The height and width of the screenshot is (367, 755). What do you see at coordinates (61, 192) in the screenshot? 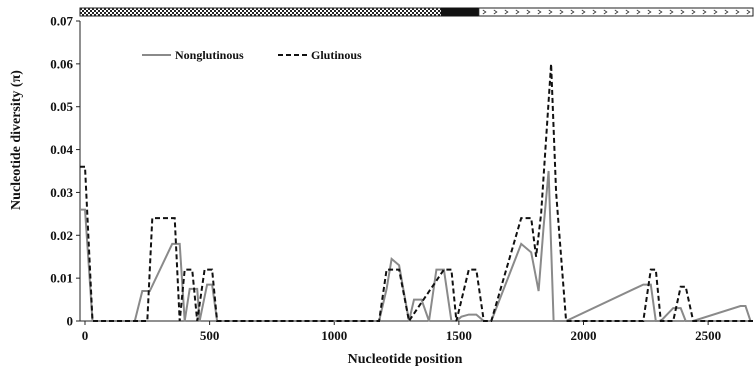
I see `y-tick-label: 0.03` at bounding box center [61, 192].